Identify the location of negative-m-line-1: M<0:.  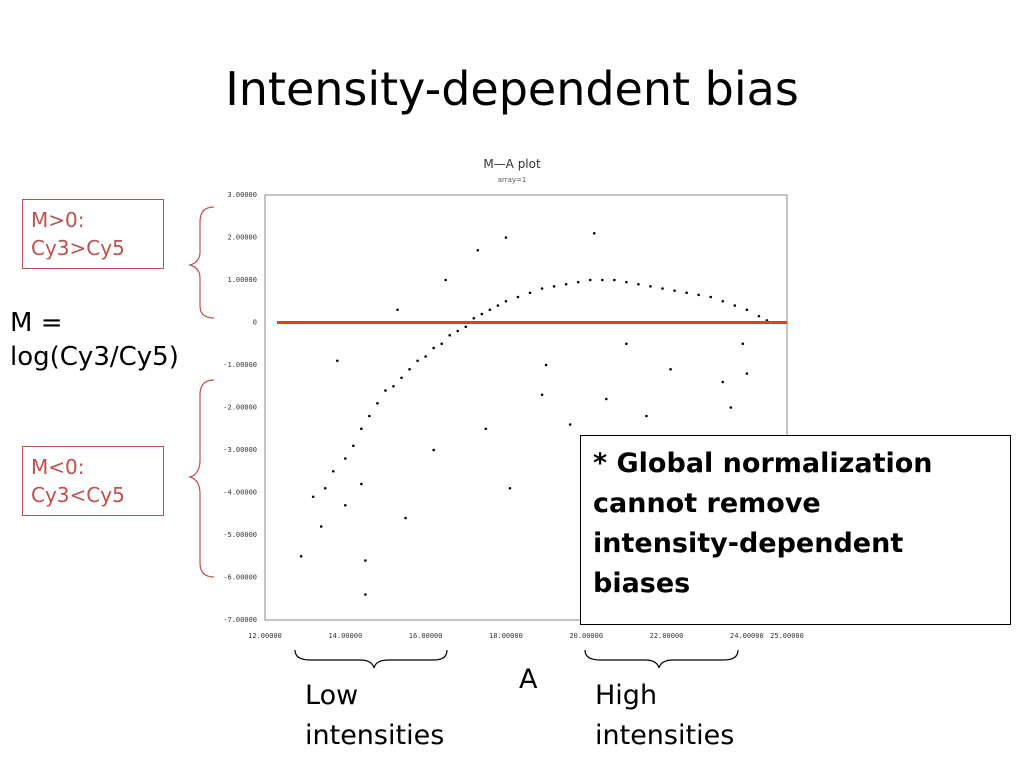
(58, 467).